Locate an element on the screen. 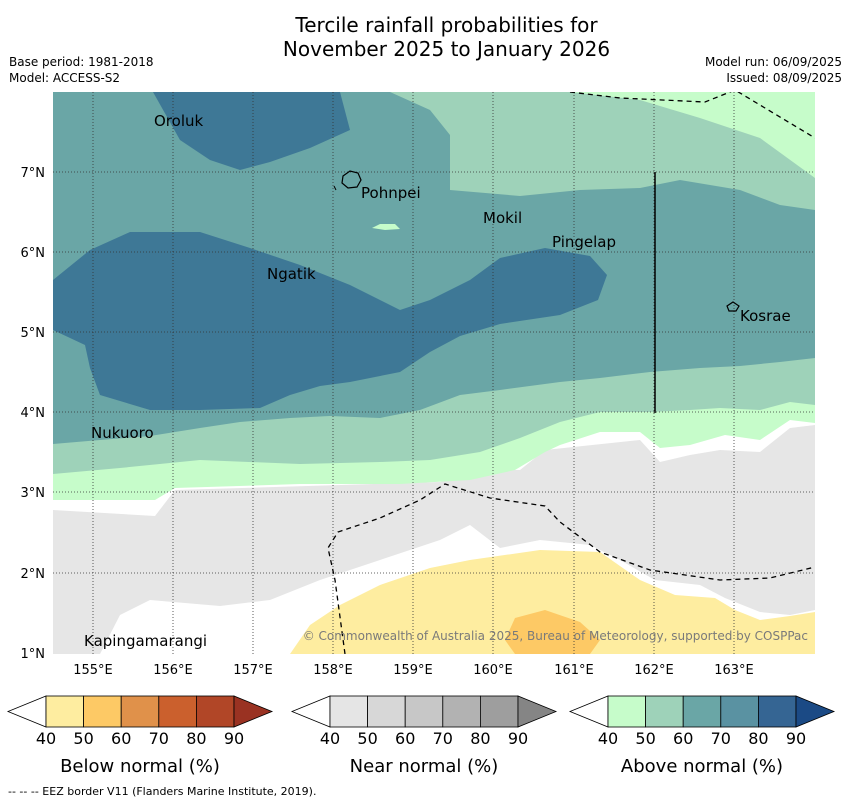  lon-label-162: 162°E is located at coordinates (654, 670).